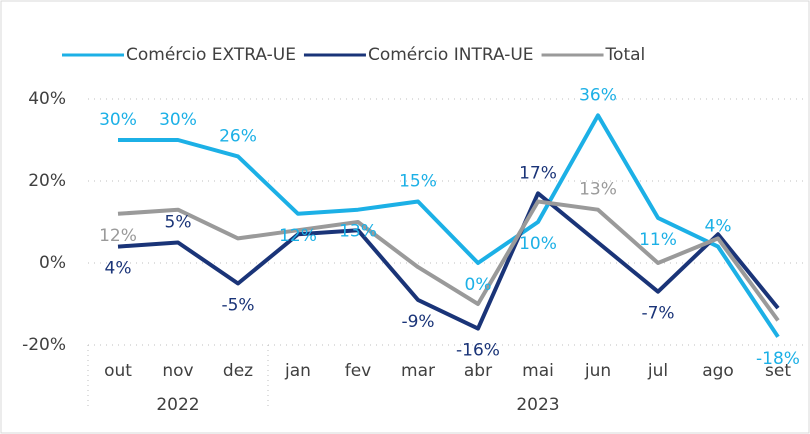 Image resolution: width=810 pixels, height=434 pixels. Describe the element at coordinates (178, 223) in the screenshot. I see `data-label: 5%` at that location.